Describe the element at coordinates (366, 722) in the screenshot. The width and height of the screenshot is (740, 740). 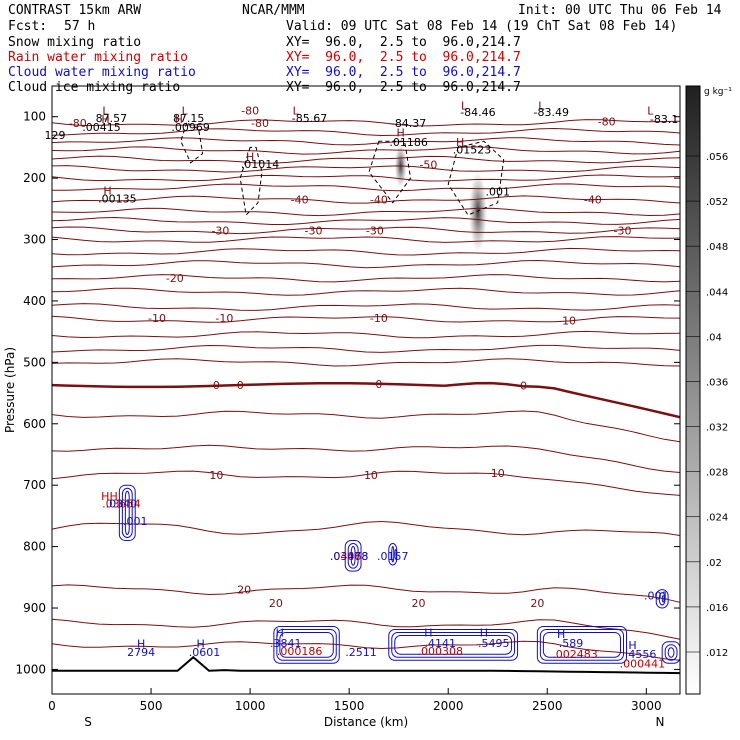
I see `x-axis-label: Distance (km)` at that location.